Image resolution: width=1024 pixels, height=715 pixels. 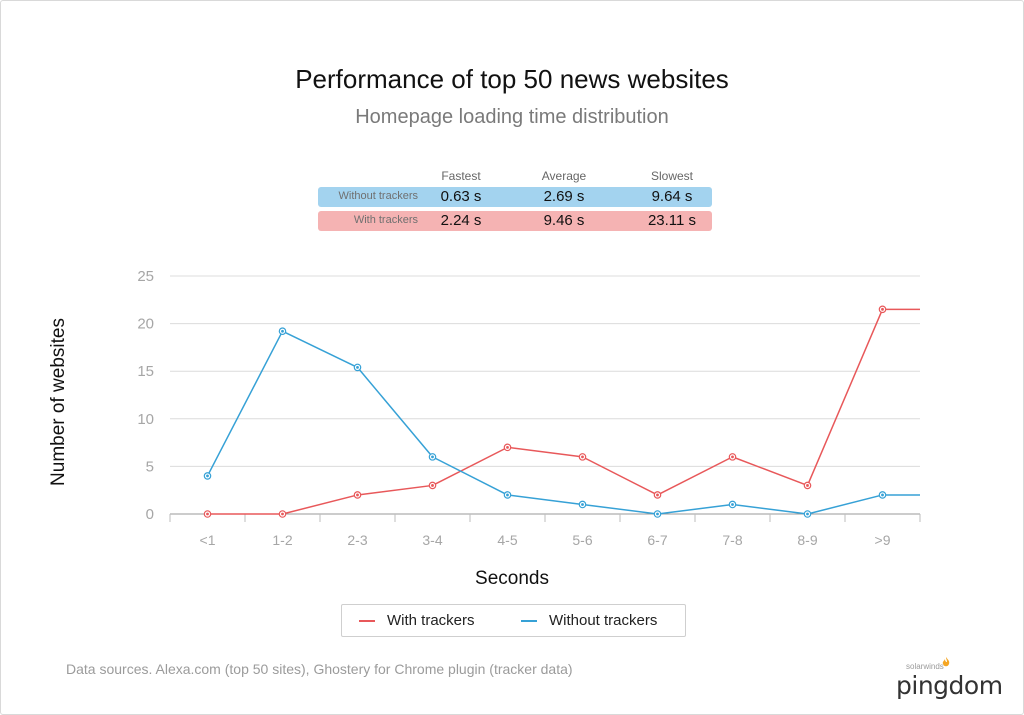 What do you see at coordinates (282, 540) in the screenshot?
I see `x-tick-label: 1-2` at bounding box center [282, 540].